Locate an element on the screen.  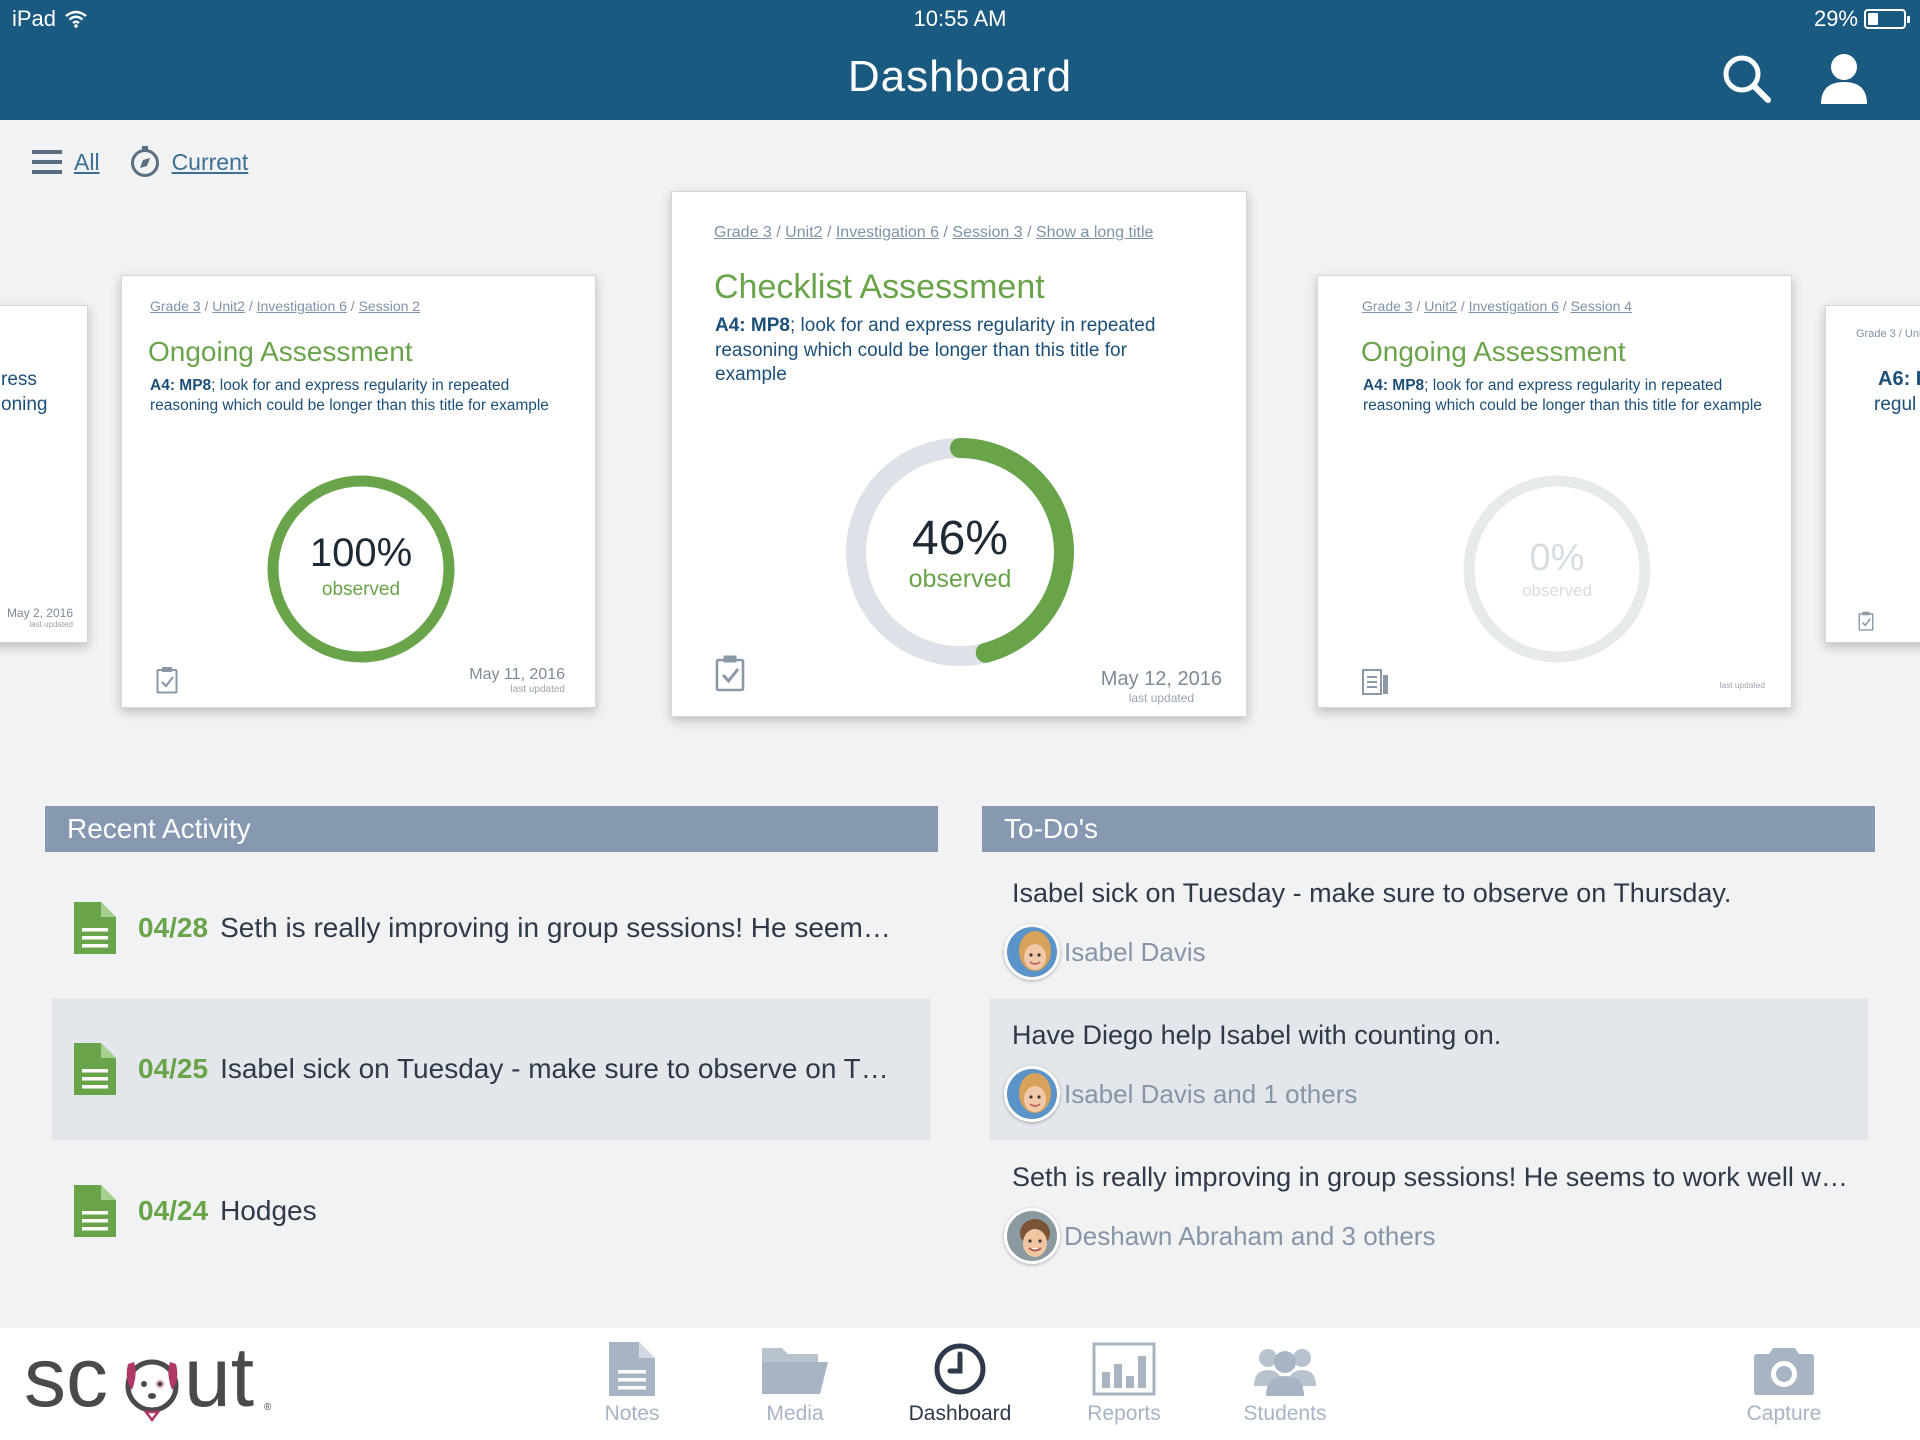
breadcrumb: Grade 3 / Uni is located at coordinates (1888, 334).